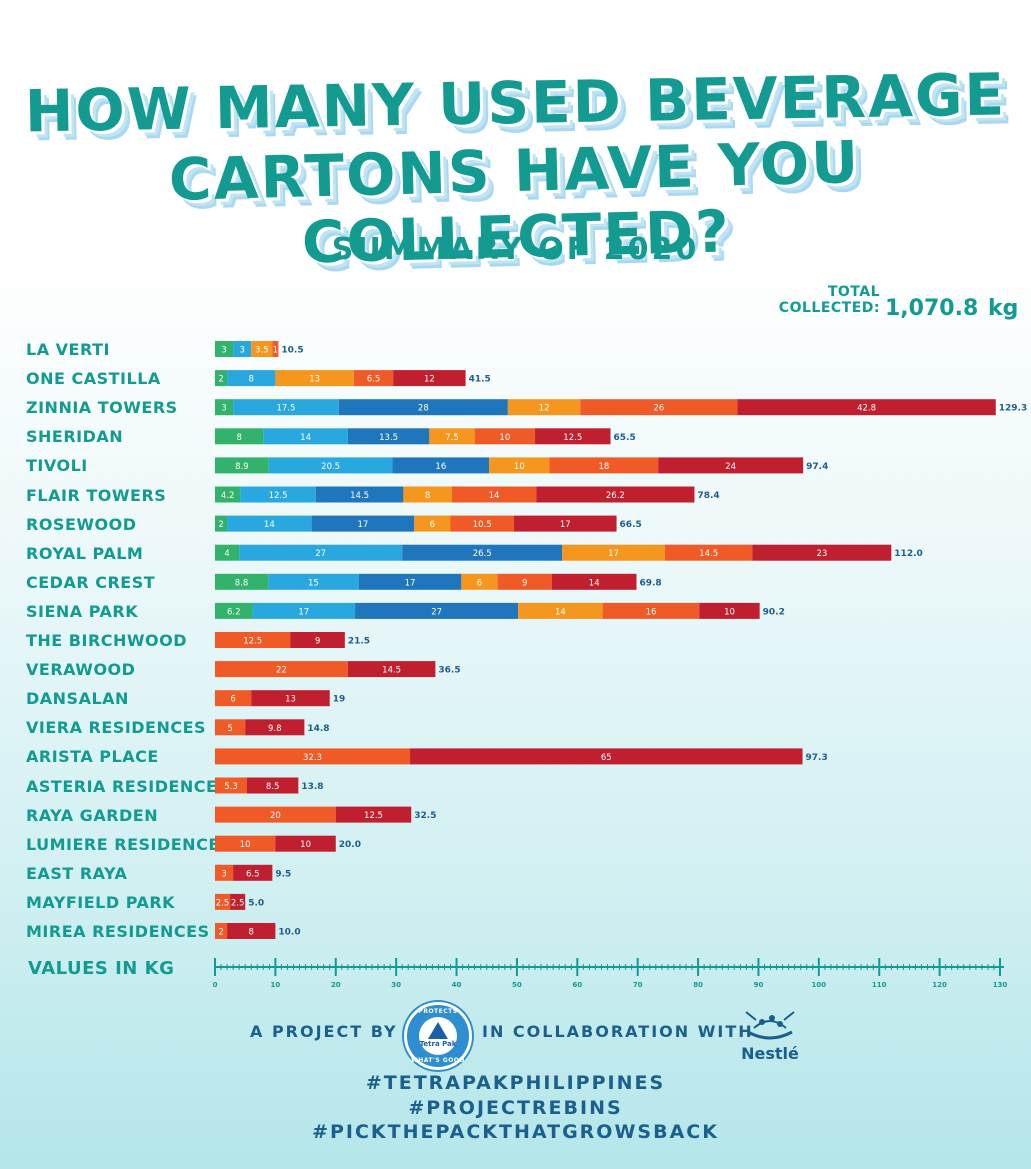 This screenshot has height=1169, width=1031. Describe the element at coordinates (276, 985) in the screenshot. I see `x-tick-label: 10` at that location.